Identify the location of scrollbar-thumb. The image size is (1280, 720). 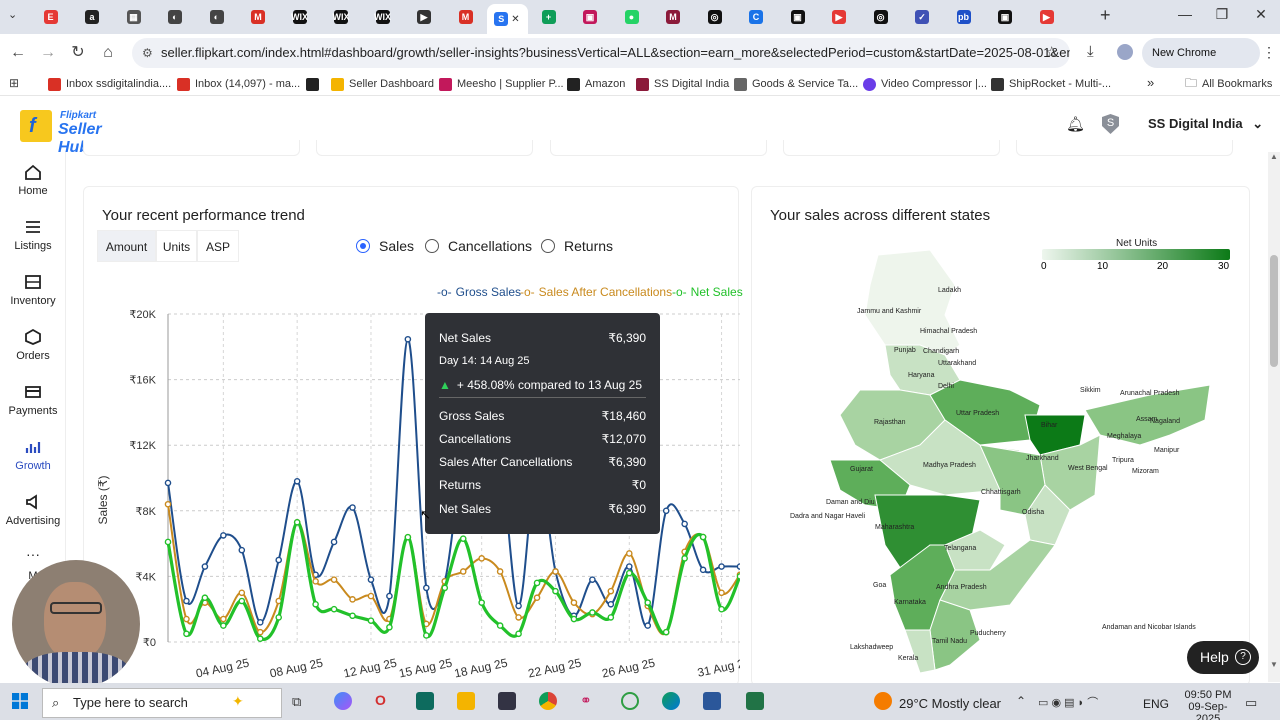
(1274, 311).